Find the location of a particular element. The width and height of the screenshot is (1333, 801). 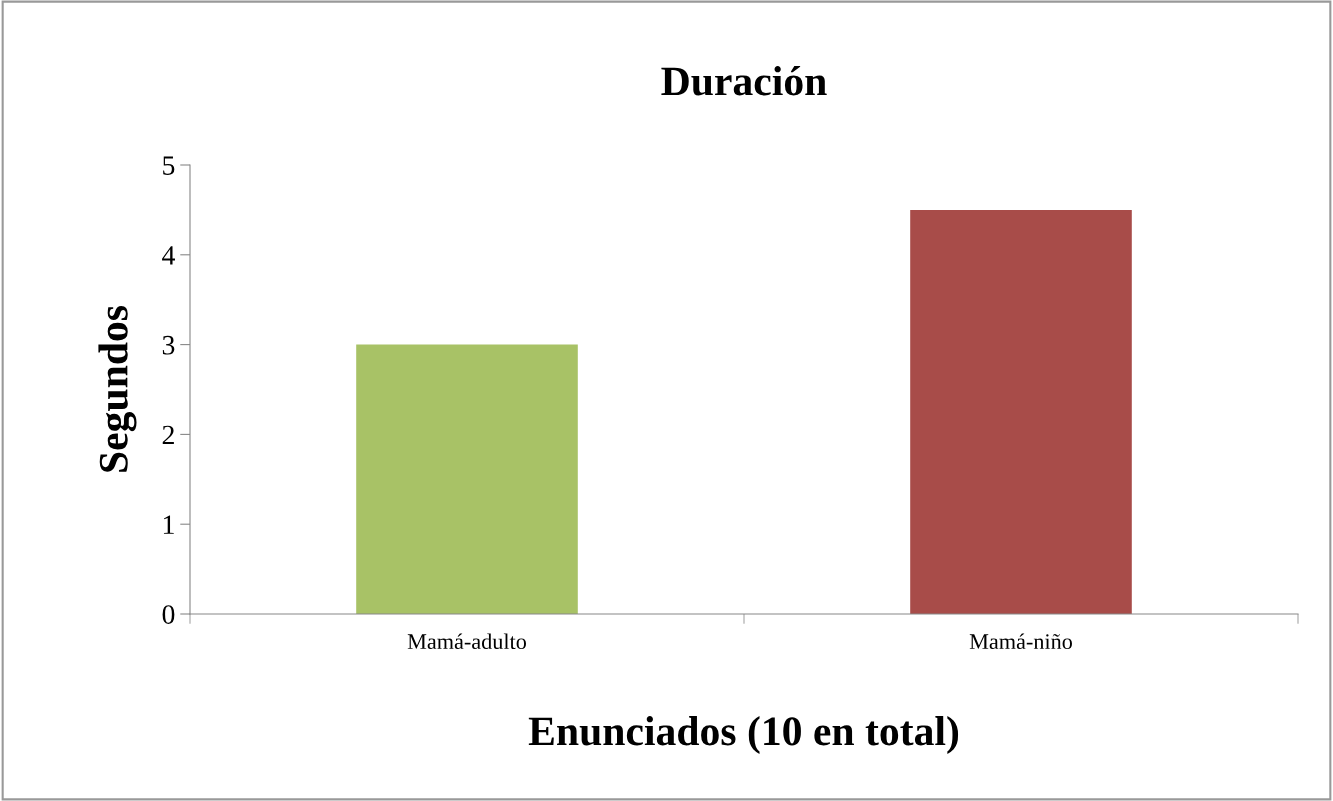

y-axis-title: Segundos is located at coordinates (117, 388).